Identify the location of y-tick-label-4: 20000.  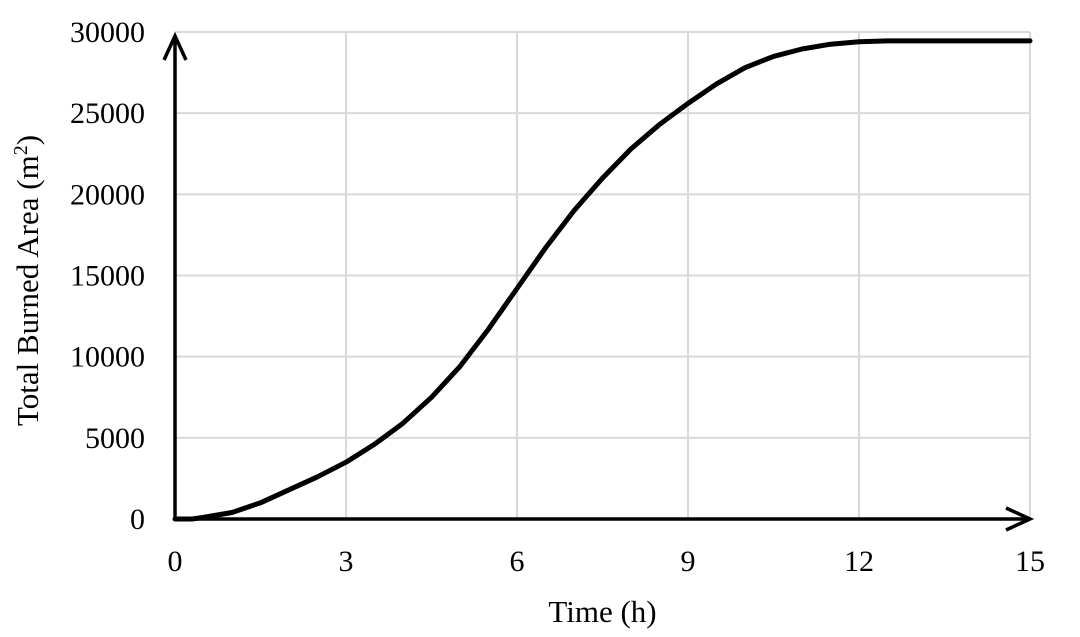
(107, 194).